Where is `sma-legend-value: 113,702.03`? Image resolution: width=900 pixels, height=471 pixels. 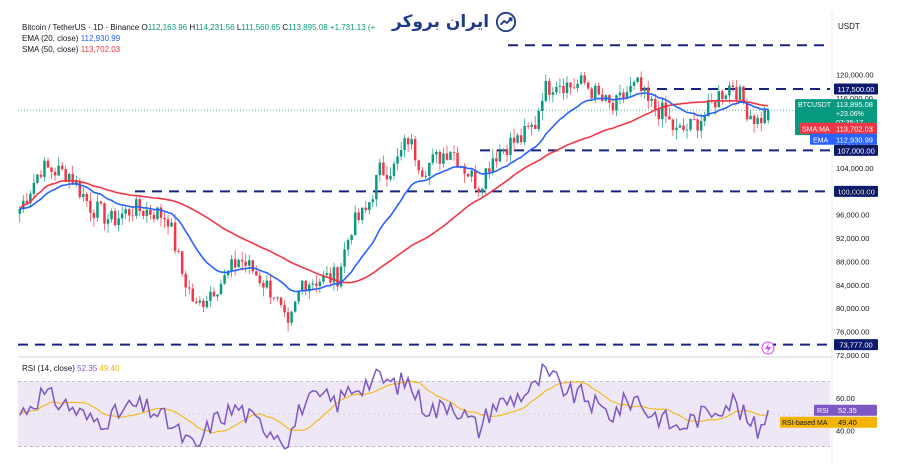
sma-legend-value: 113,702.03 is located at coordinates (100, 49).